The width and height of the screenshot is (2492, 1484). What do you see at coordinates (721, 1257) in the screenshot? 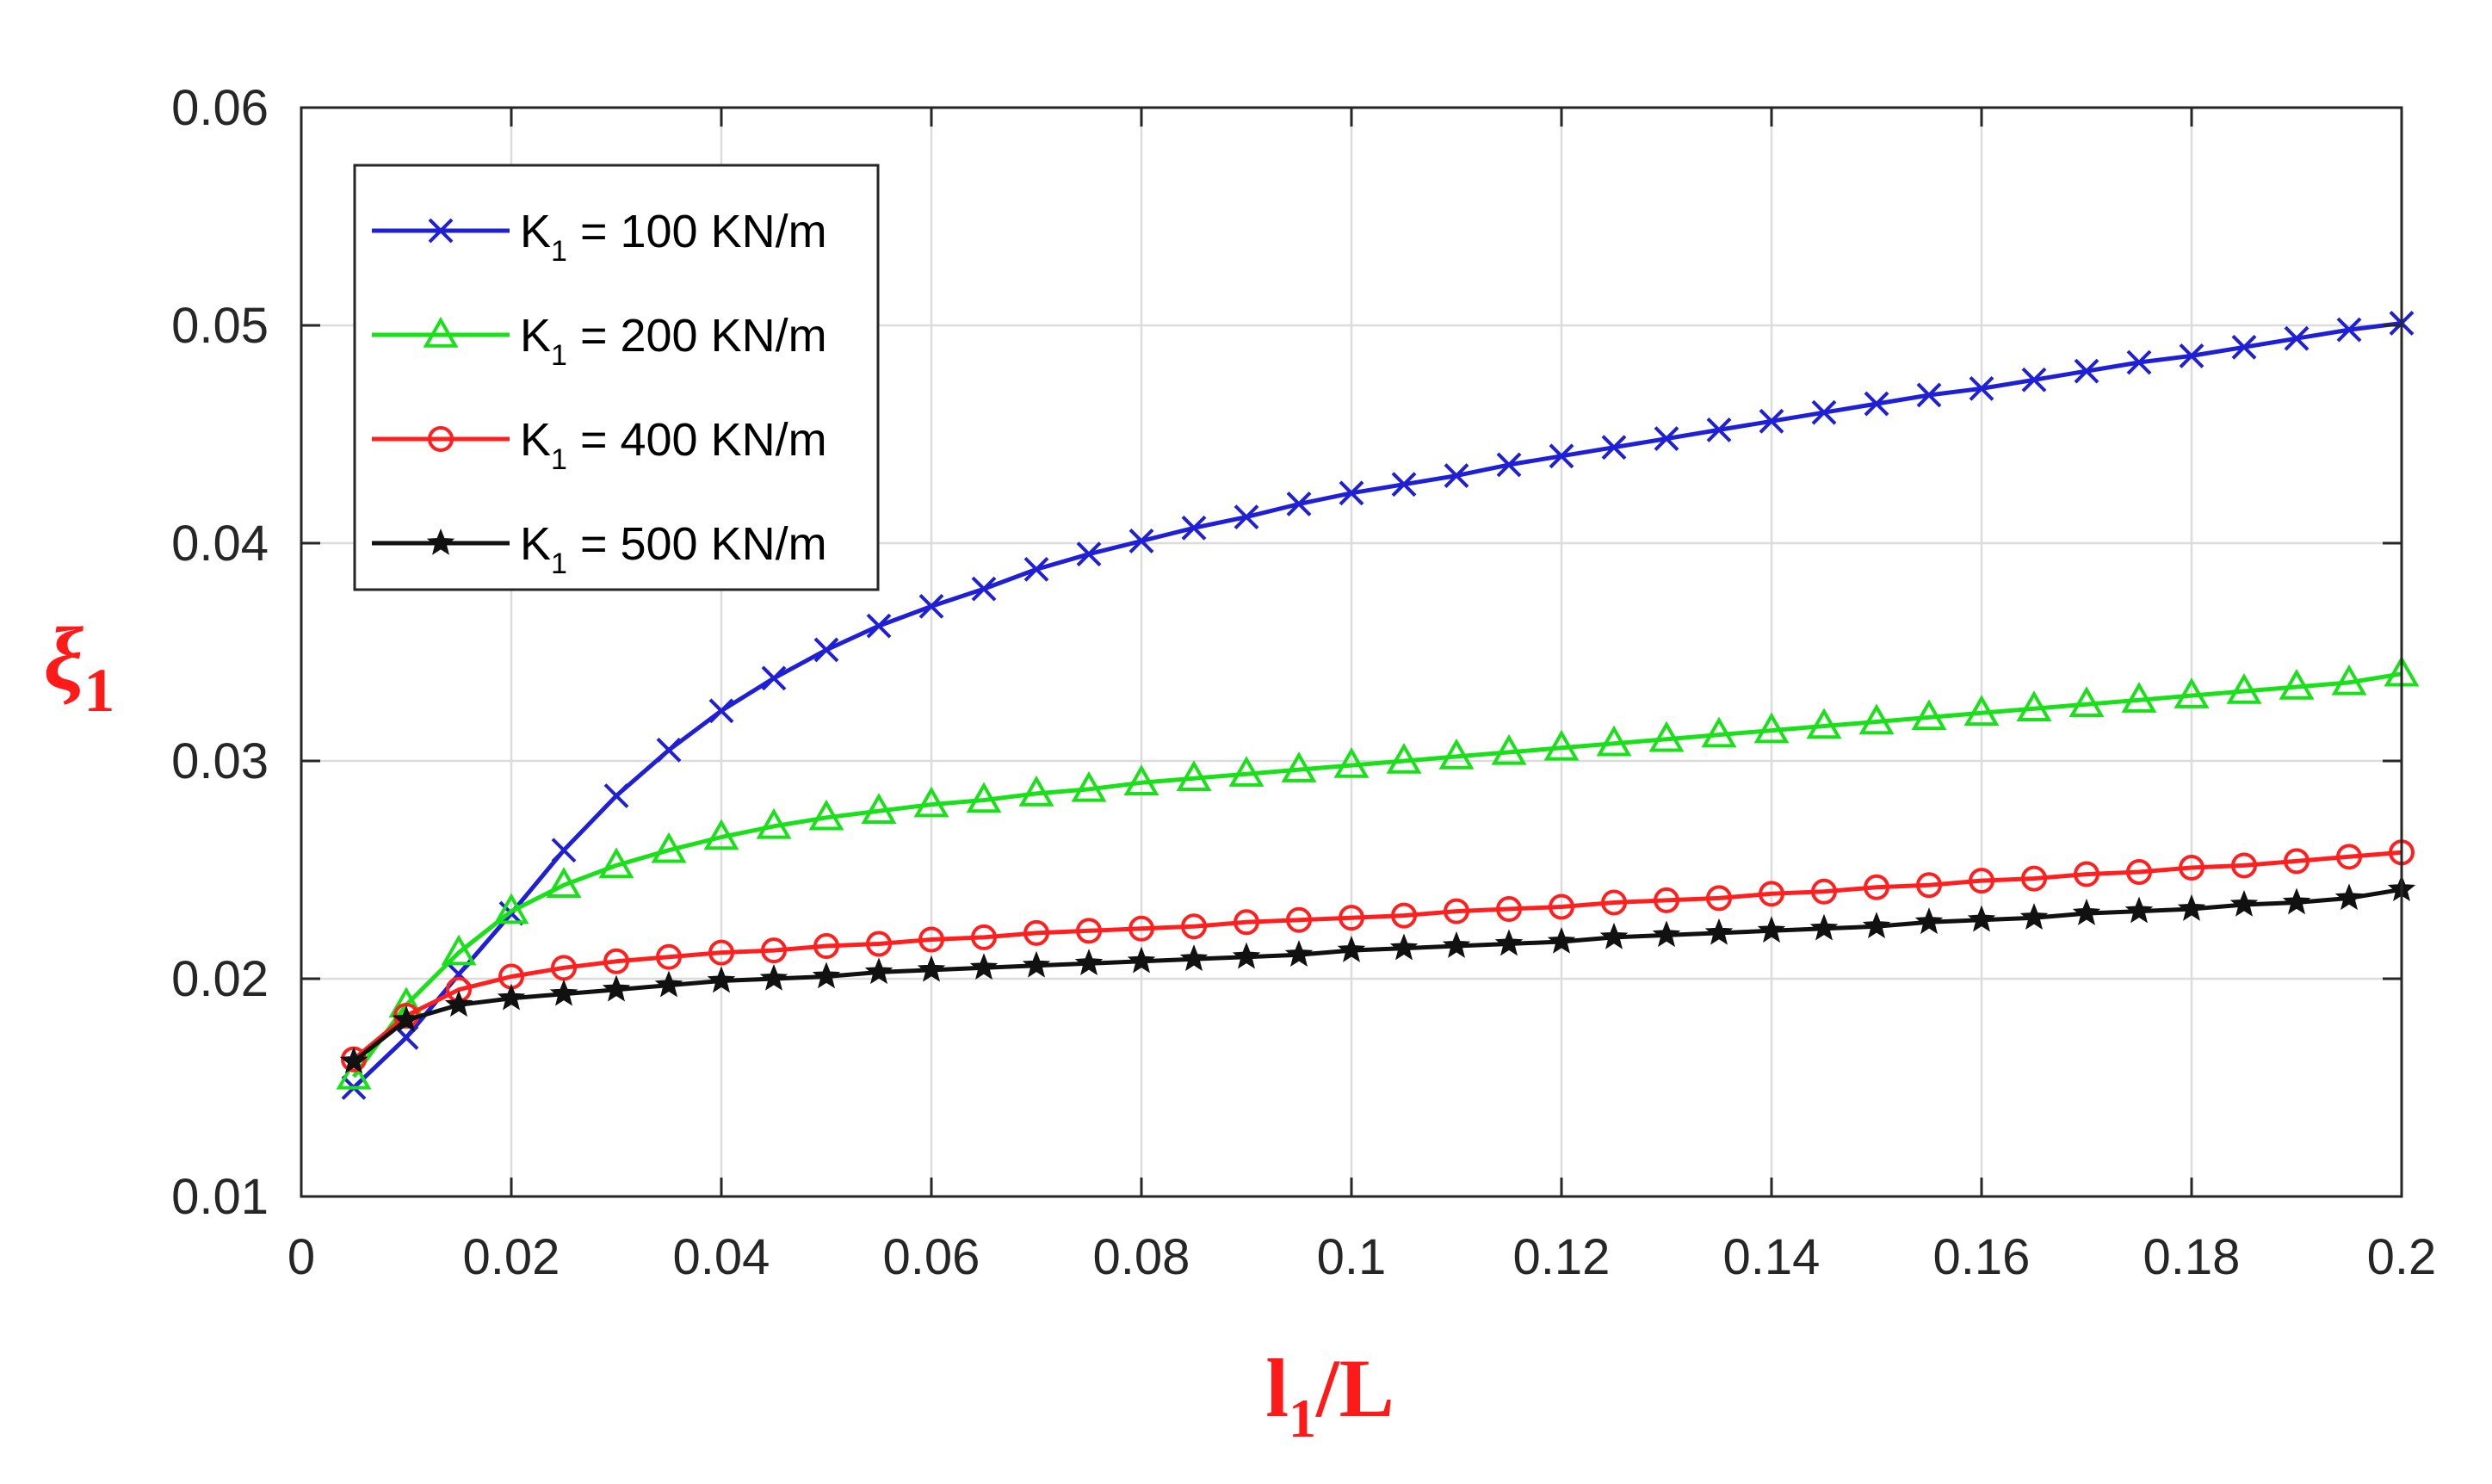
I see `x-tick-label: 0.04` at bounding box center [721, 1257].